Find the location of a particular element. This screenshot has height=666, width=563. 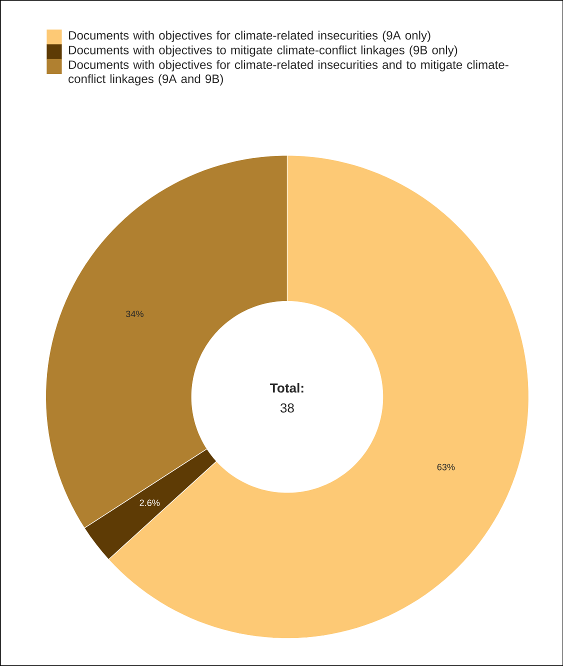

text: 38 is located at coordinates (287, 408).